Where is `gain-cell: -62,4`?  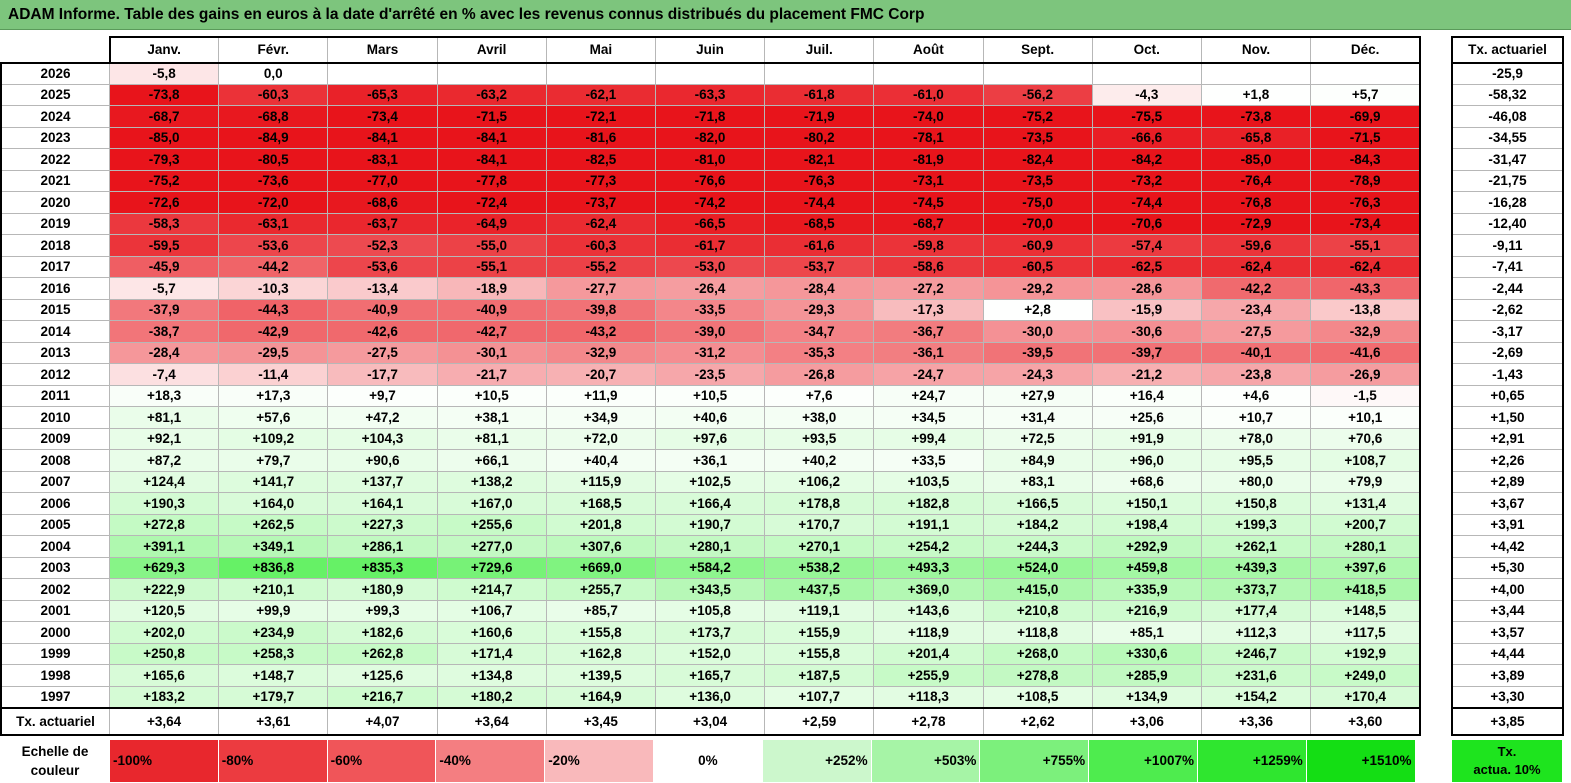
gain-cell: -62,4 is located at coordinates (1256, 266).